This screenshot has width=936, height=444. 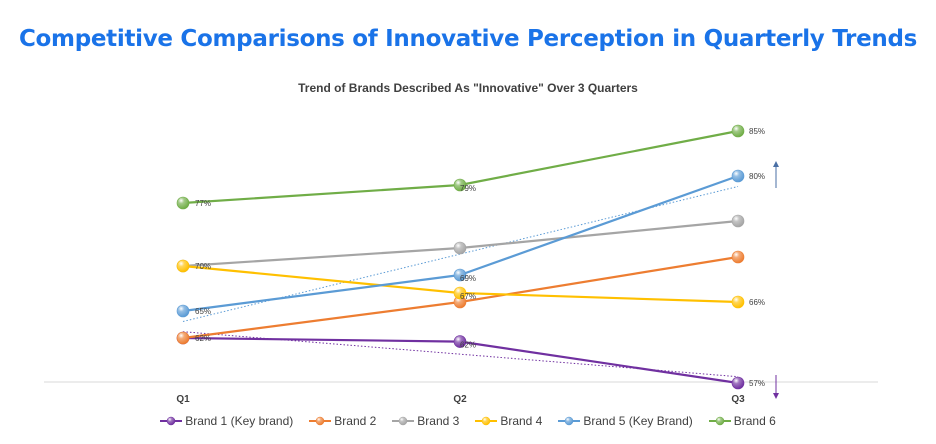 I want to click on legend-label: Brand 2, so click(x=355, y=421).